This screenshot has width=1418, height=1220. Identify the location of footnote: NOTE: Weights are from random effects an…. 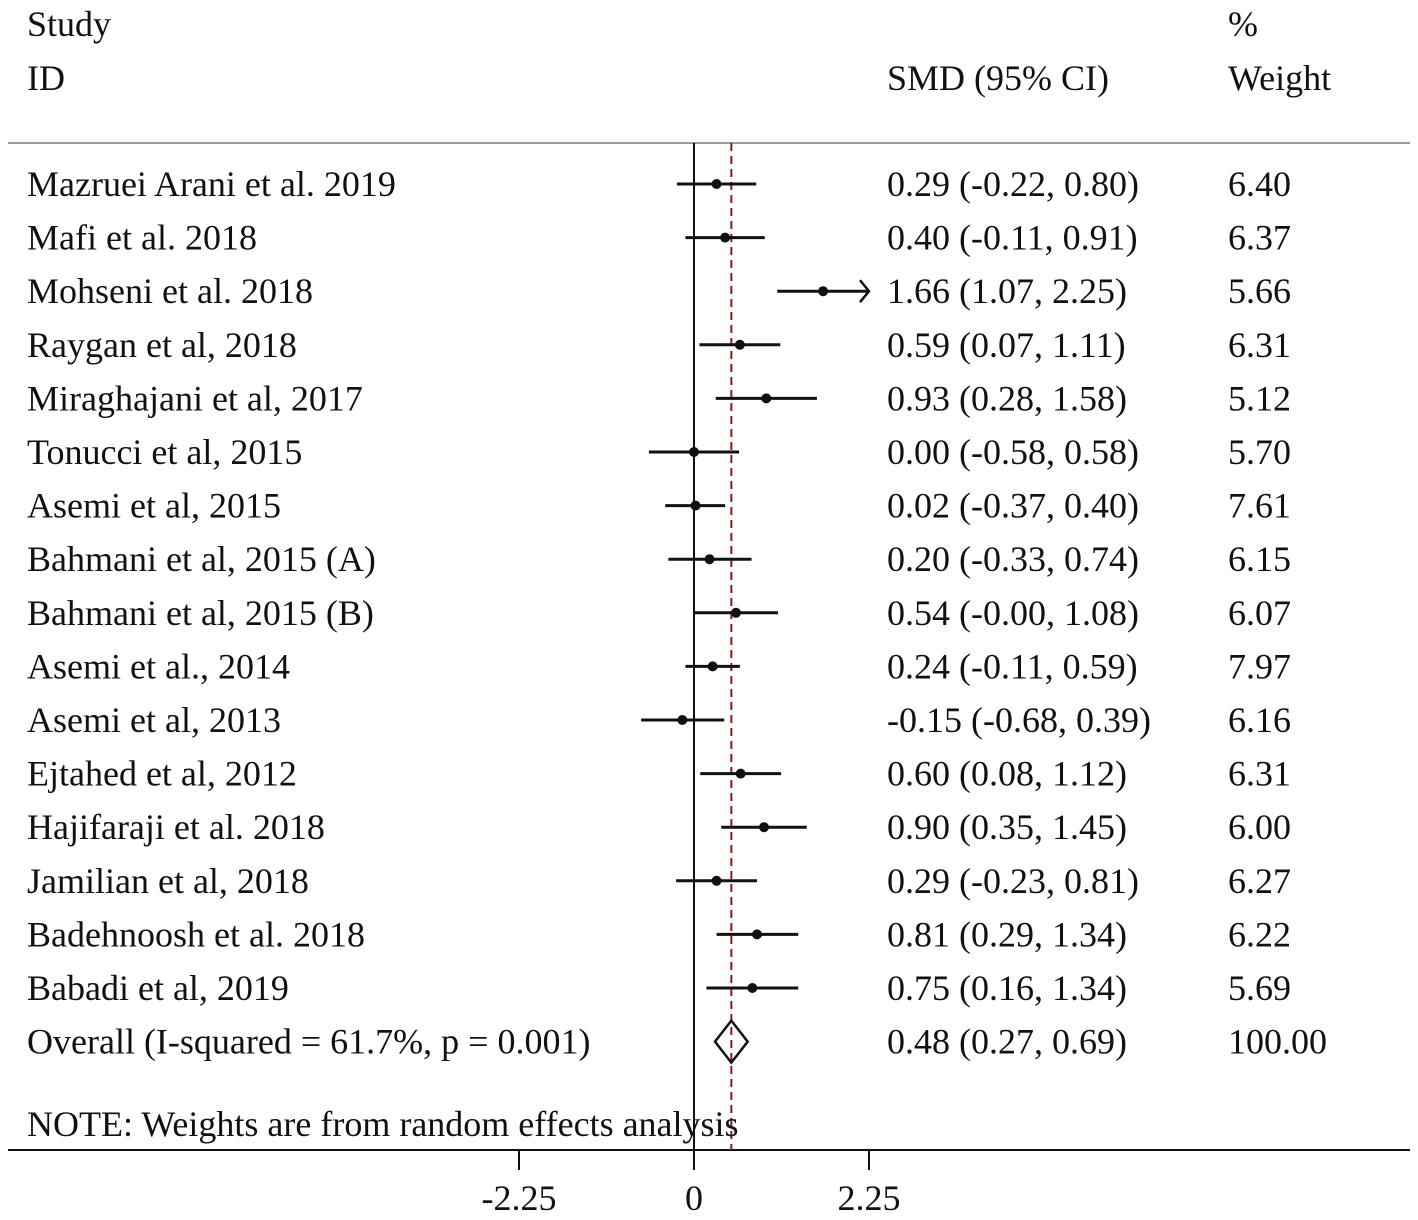
(383, 1124).